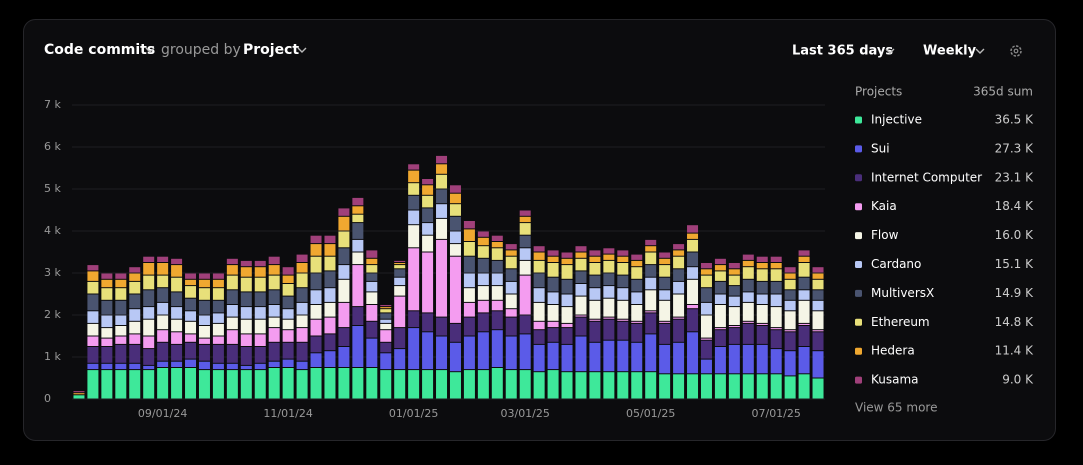  I want to click on legend-name: Flow, so click(885, 235).